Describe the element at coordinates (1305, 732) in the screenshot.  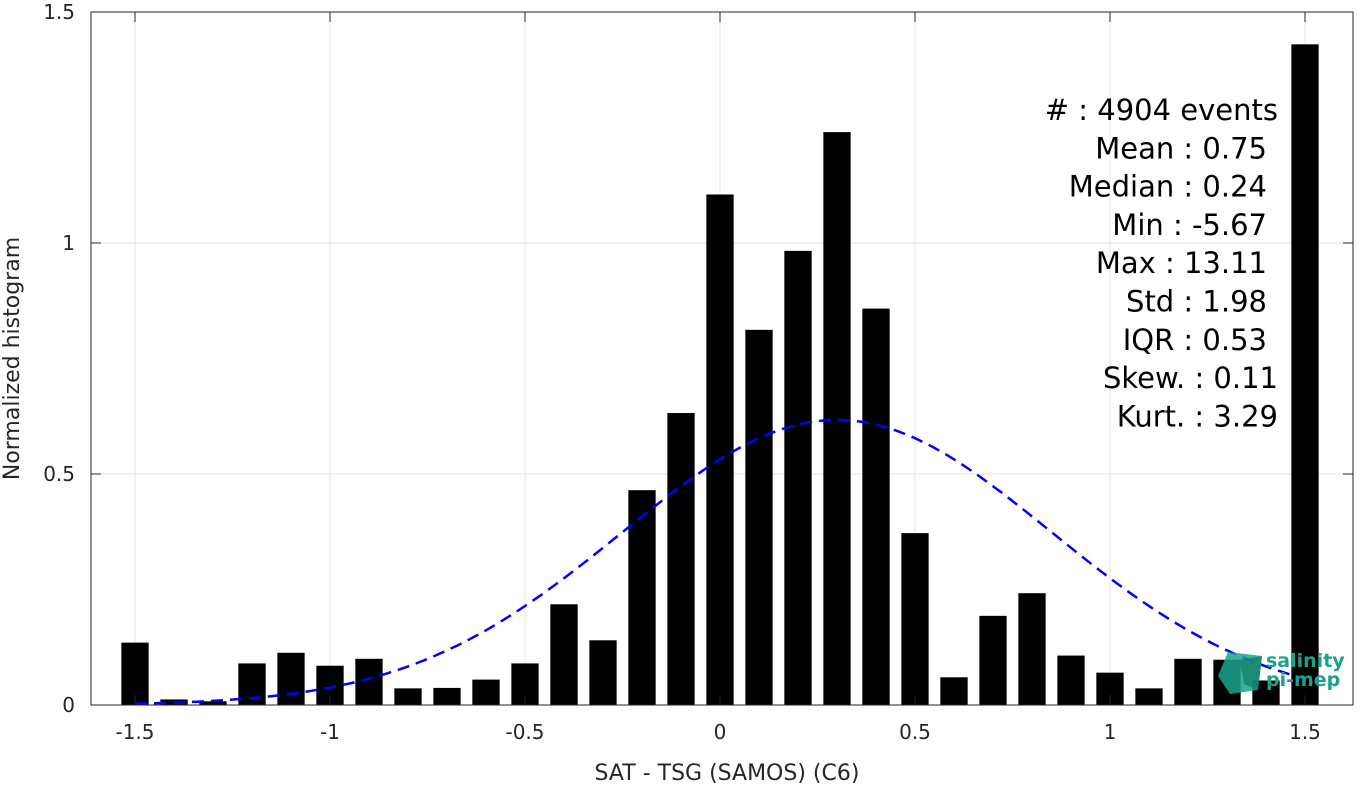
I see `x-tick-label: 1.5` at that location.